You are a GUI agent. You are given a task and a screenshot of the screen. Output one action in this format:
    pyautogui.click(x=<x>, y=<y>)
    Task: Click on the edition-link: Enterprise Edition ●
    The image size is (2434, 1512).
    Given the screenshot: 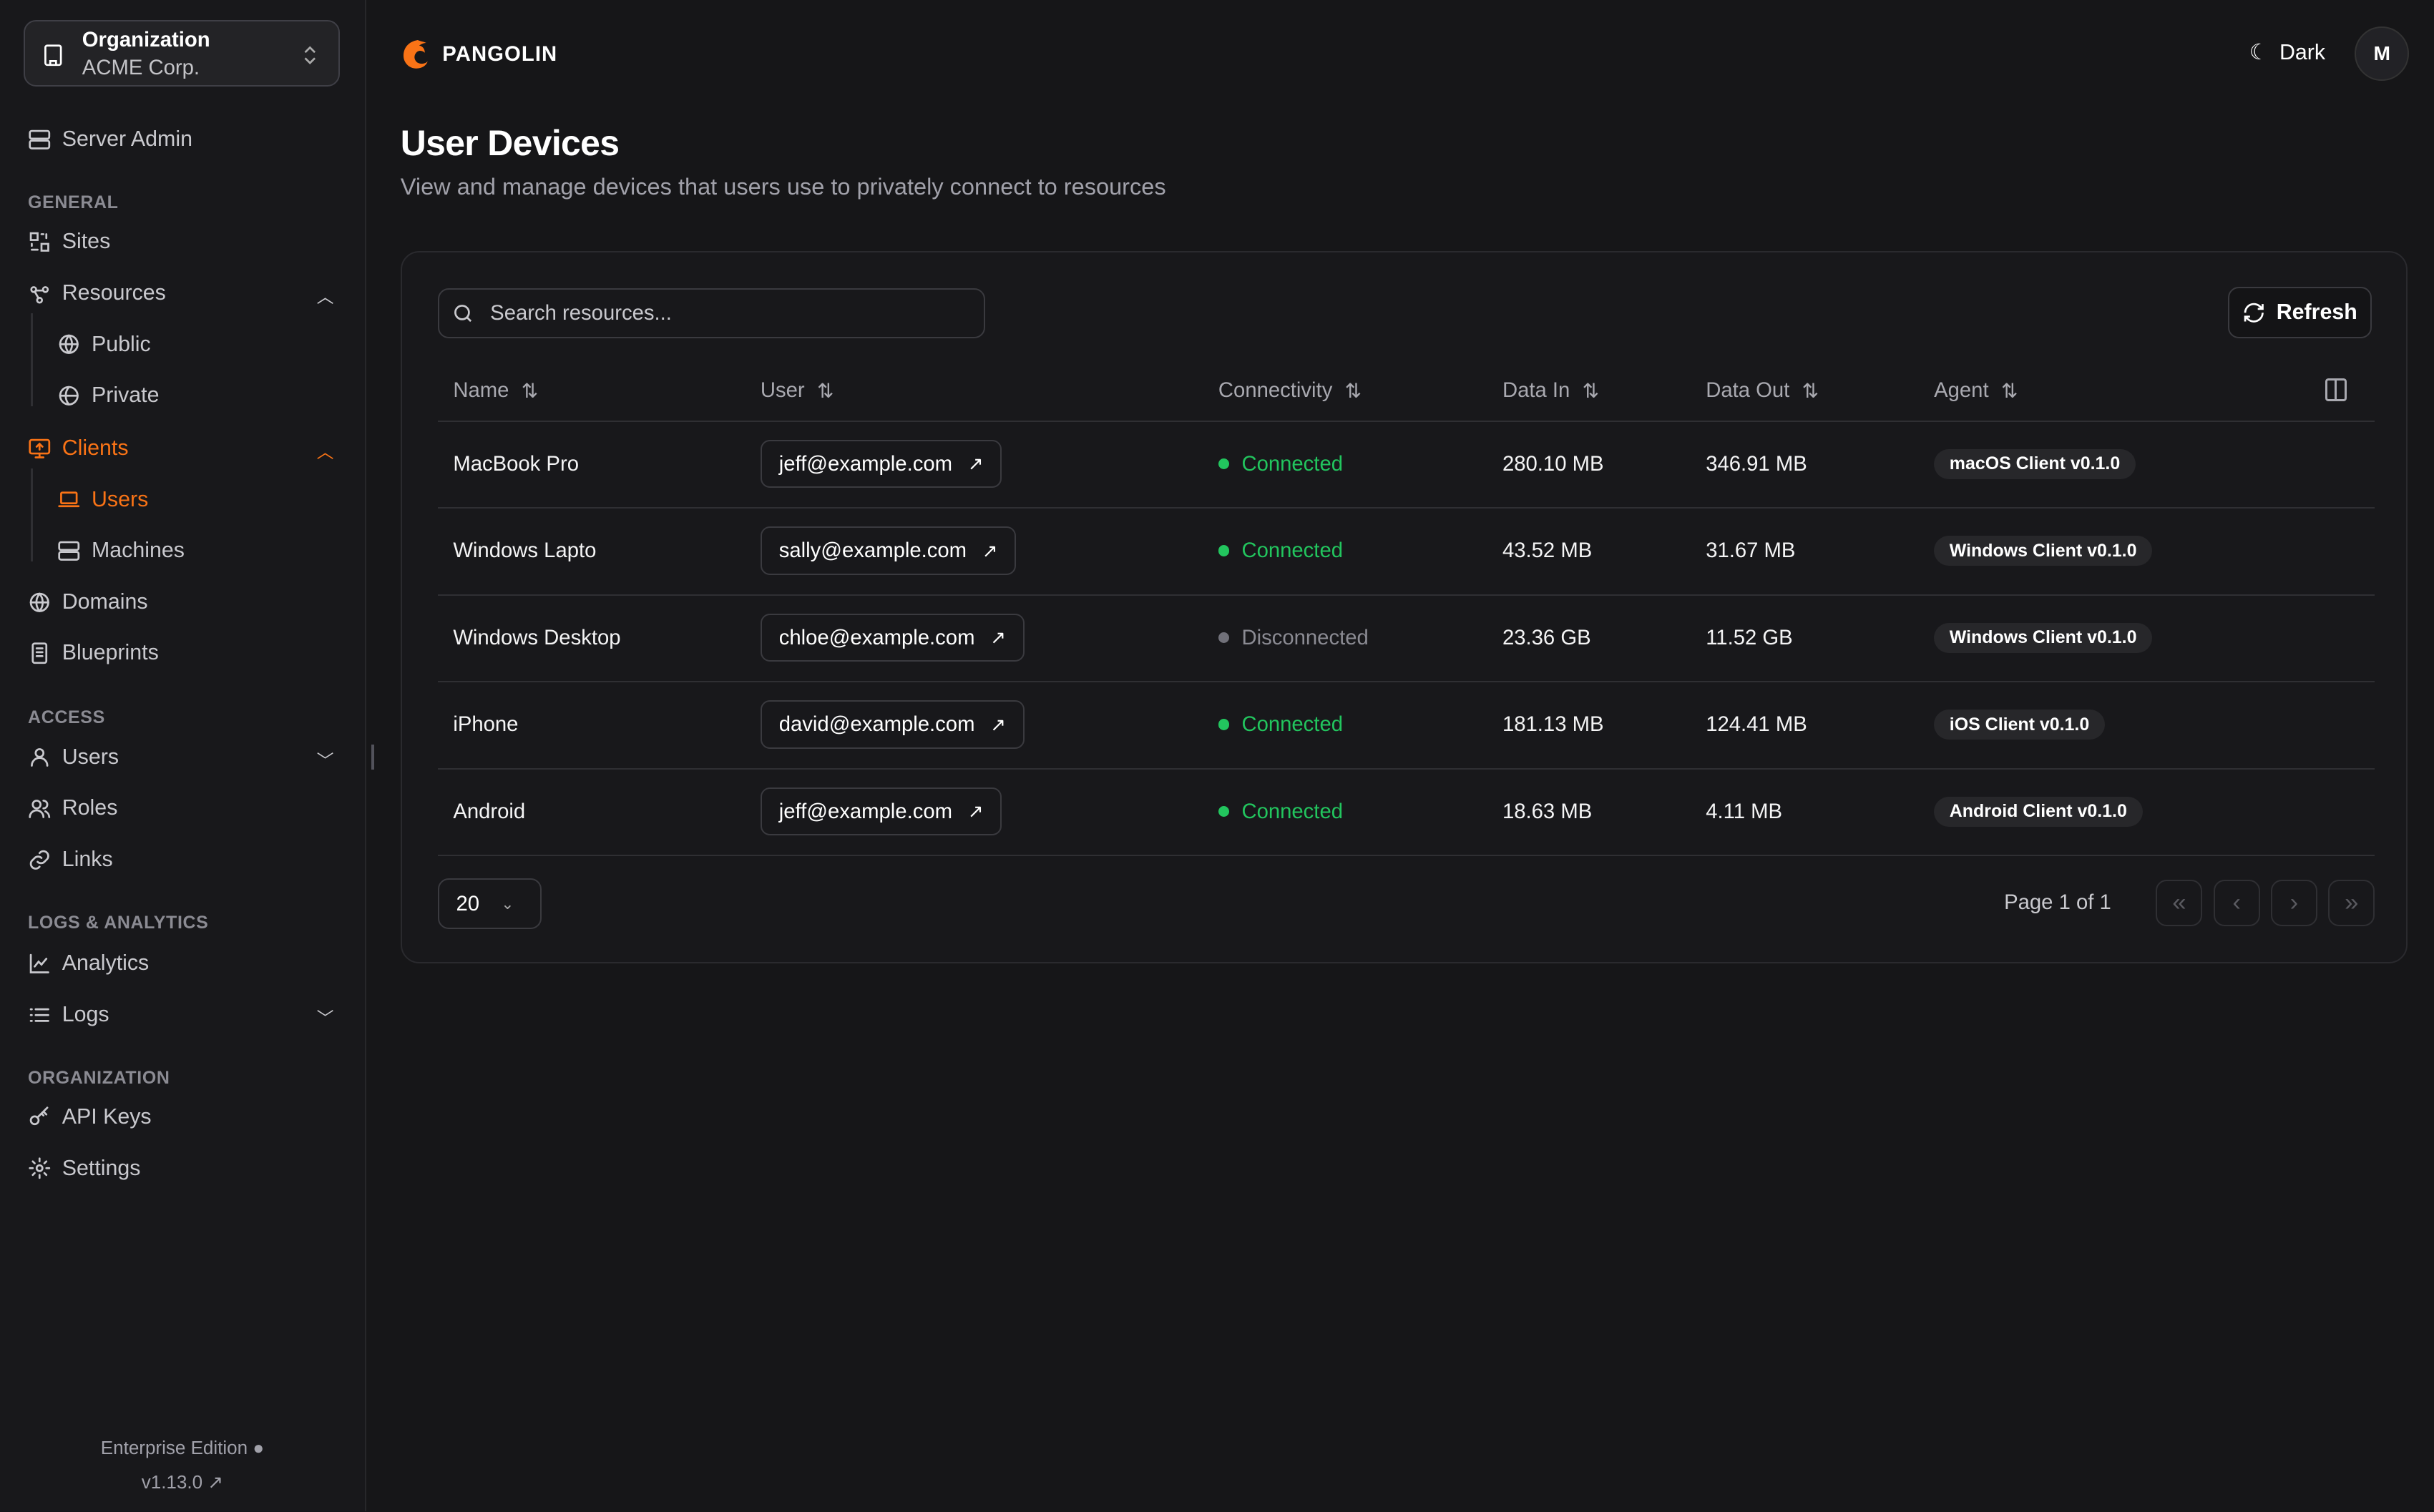 What is the action you would take?
    pyautogui.click(x=182, y=1448)
    